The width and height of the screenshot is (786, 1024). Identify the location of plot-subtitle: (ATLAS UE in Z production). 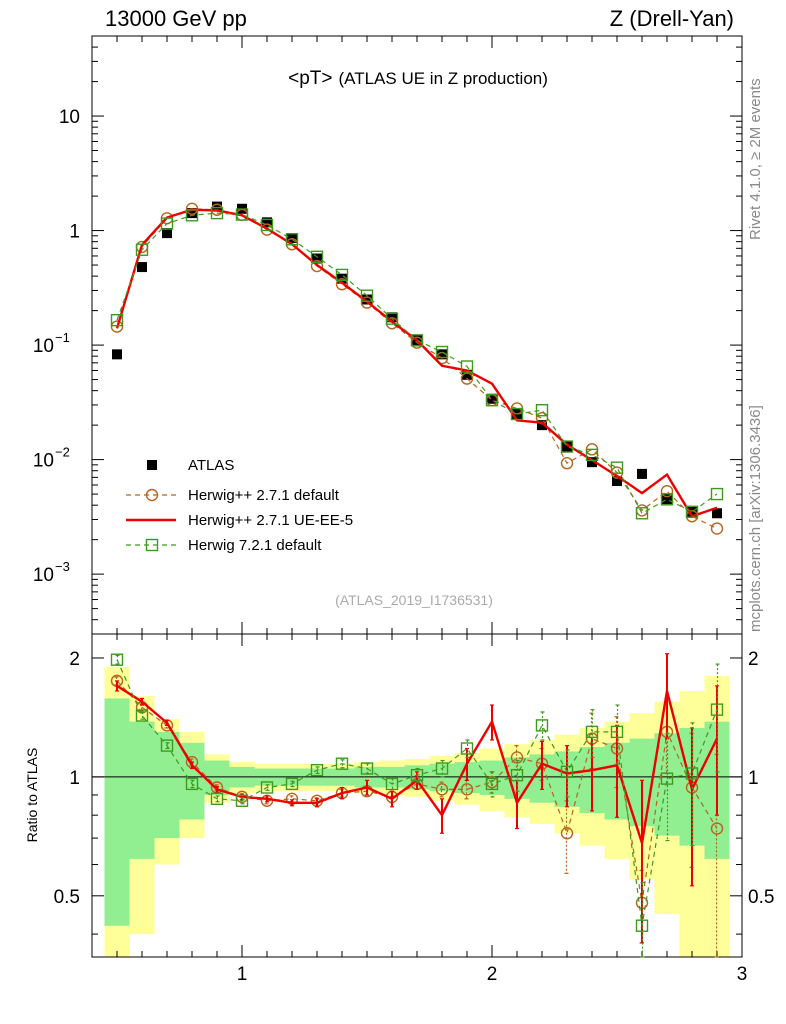
(442, 78).